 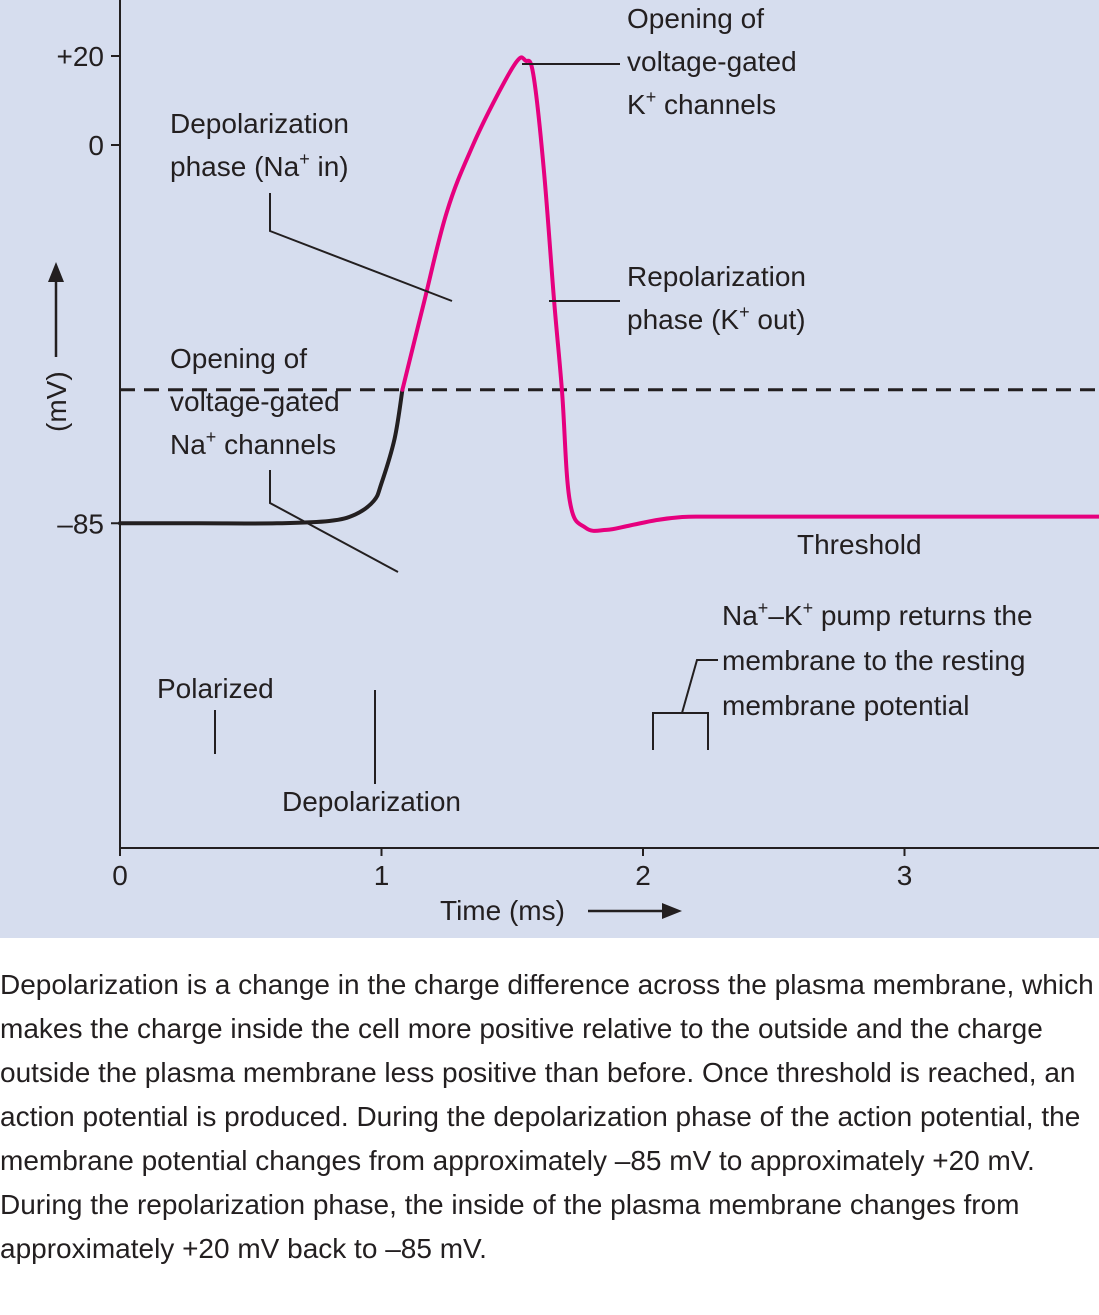 I want to click on x-tick-label: 3, so click(x=905, y=875).